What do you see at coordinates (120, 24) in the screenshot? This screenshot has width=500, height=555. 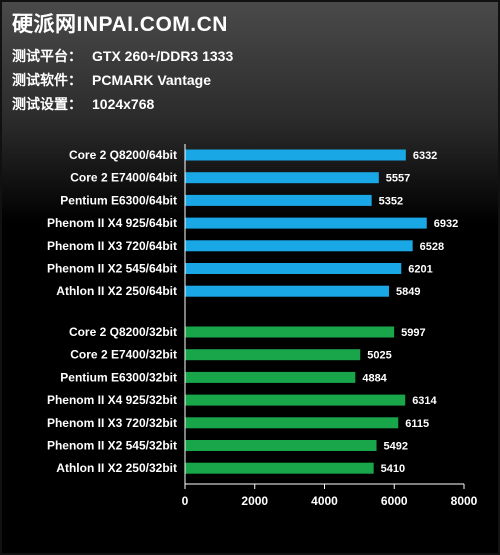 I see `site-title: 硬派网INPAI.COM.CN` at bounding box center [120, 24].